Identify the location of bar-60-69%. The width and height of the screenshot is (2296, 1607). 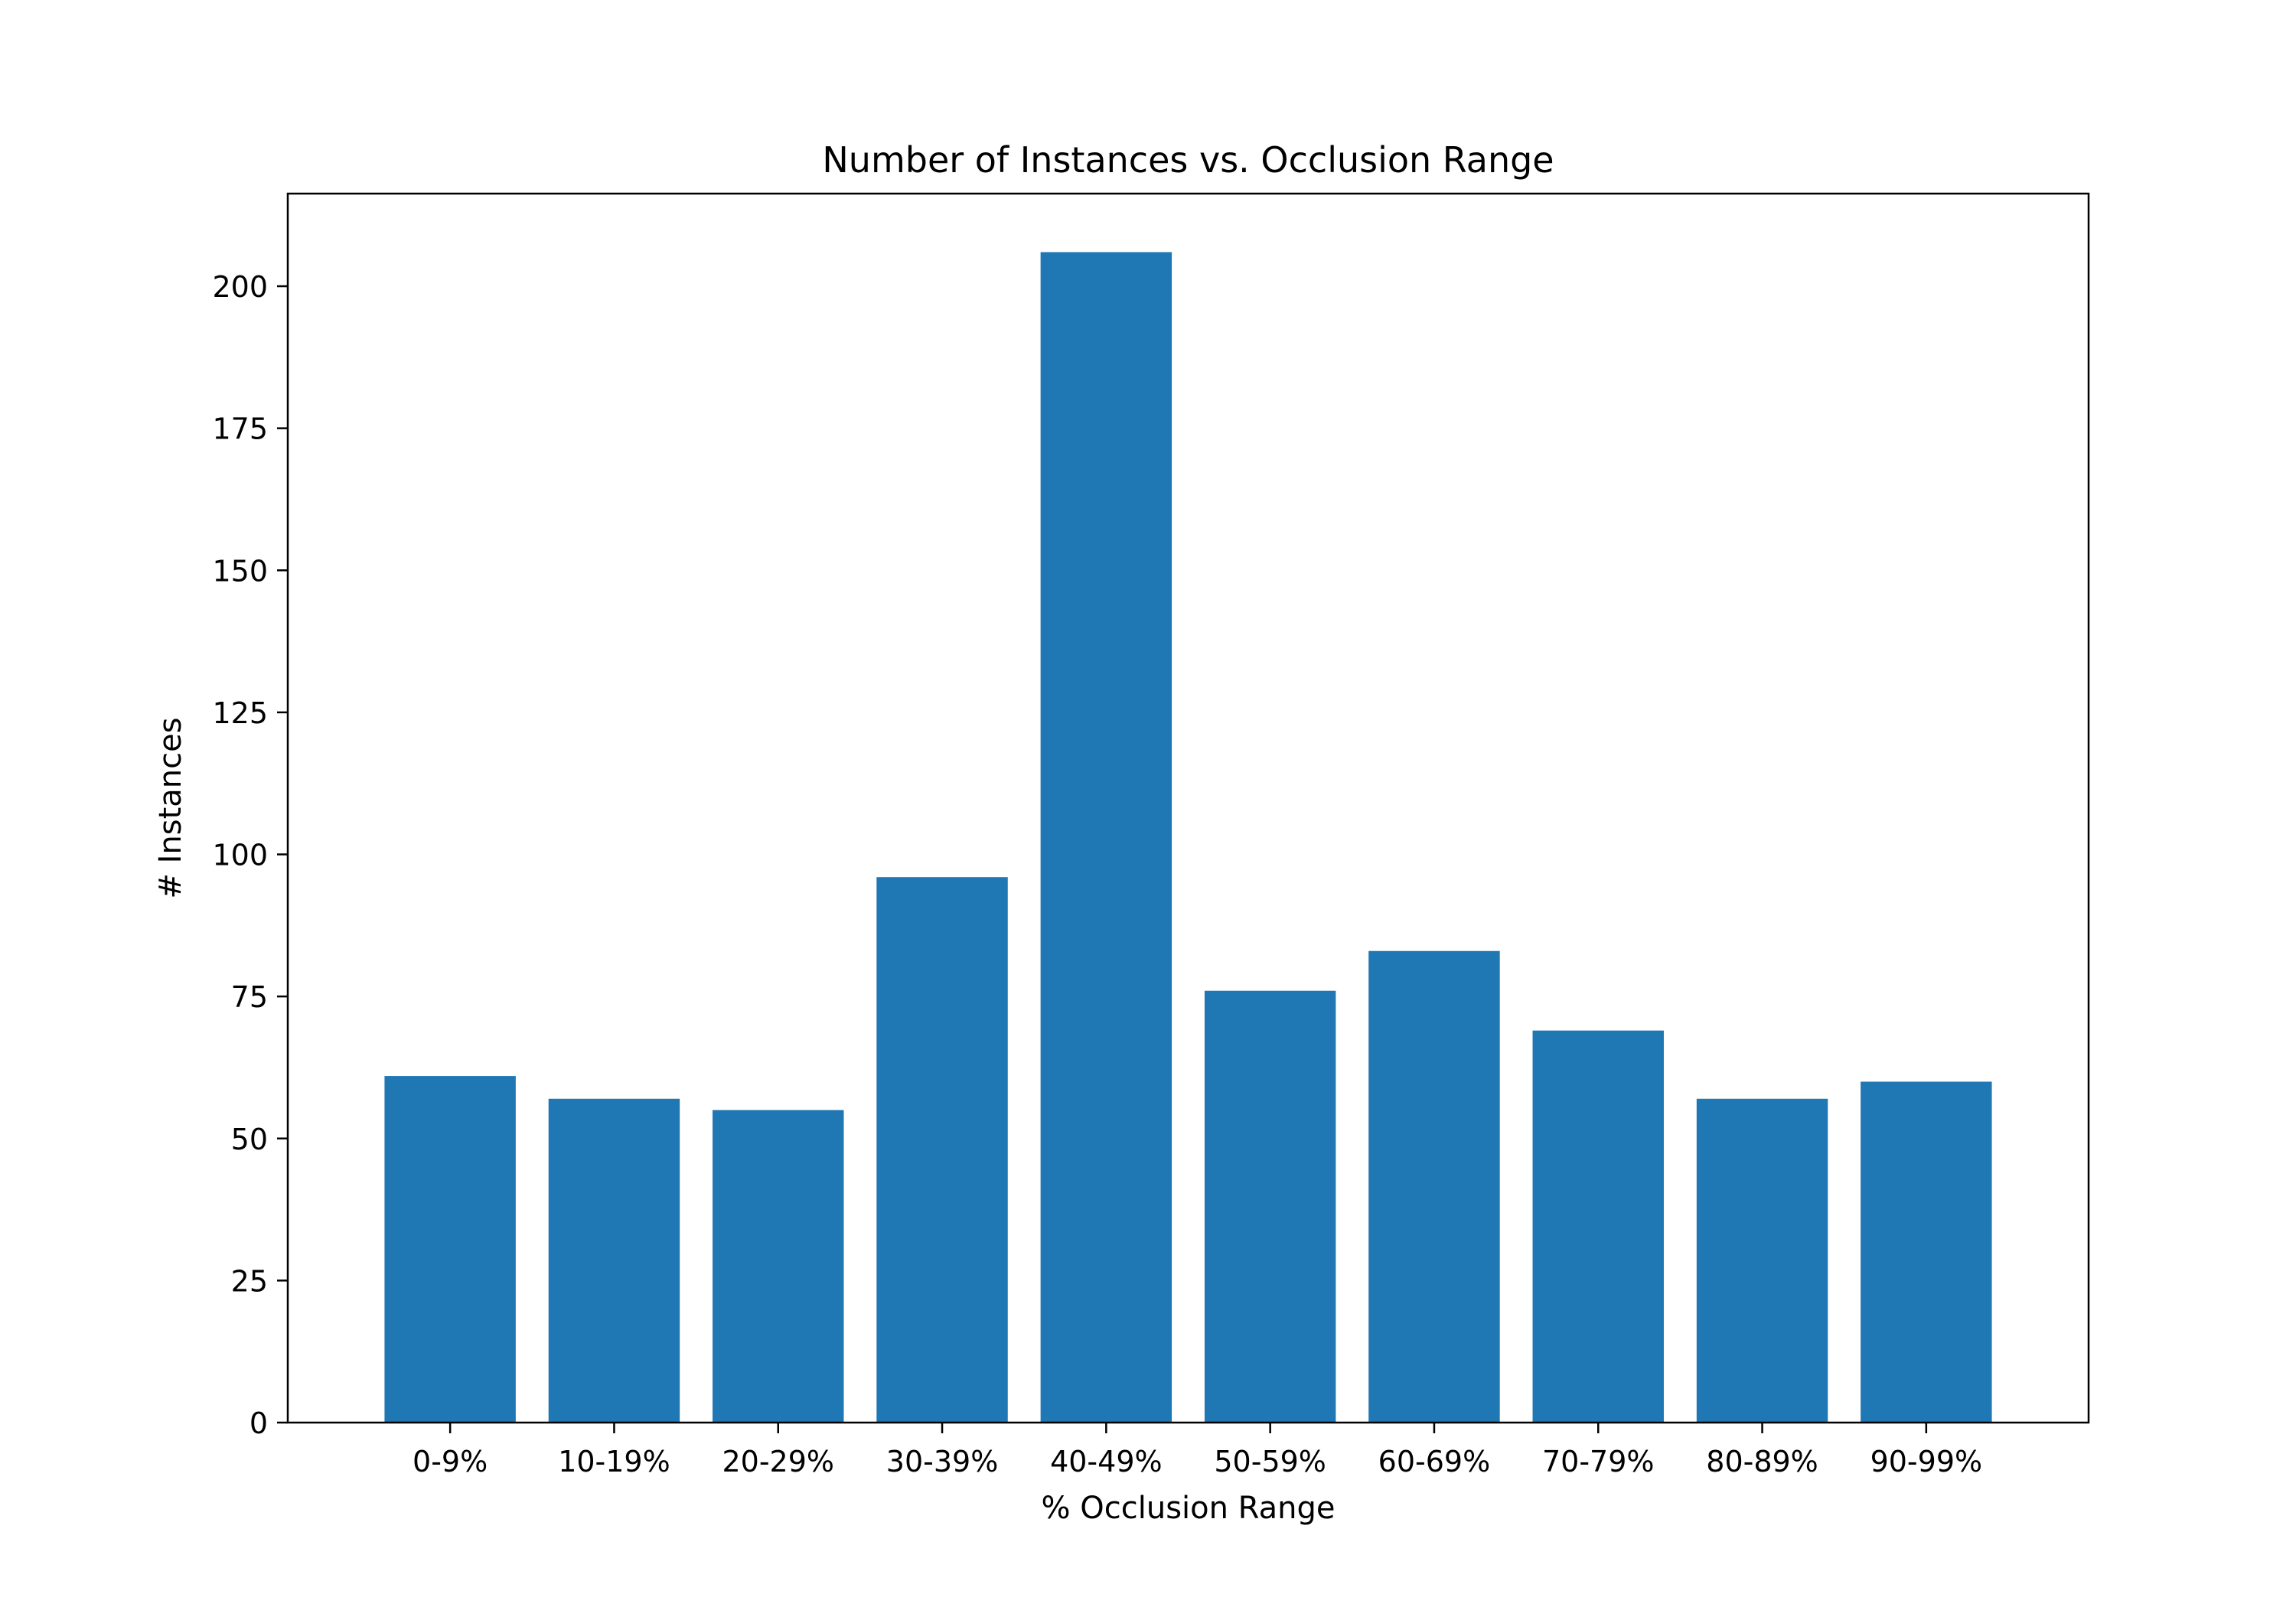
(1434, 1186).